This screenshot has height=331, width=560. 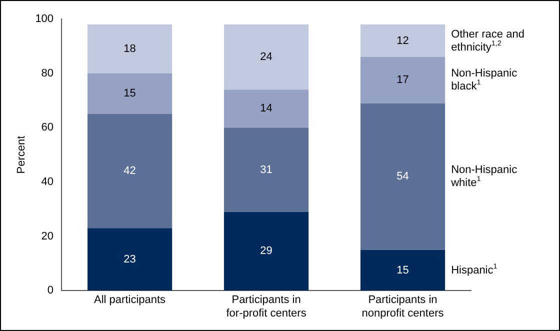 I want to click on data-label: 24, so click(x=266, y=57).